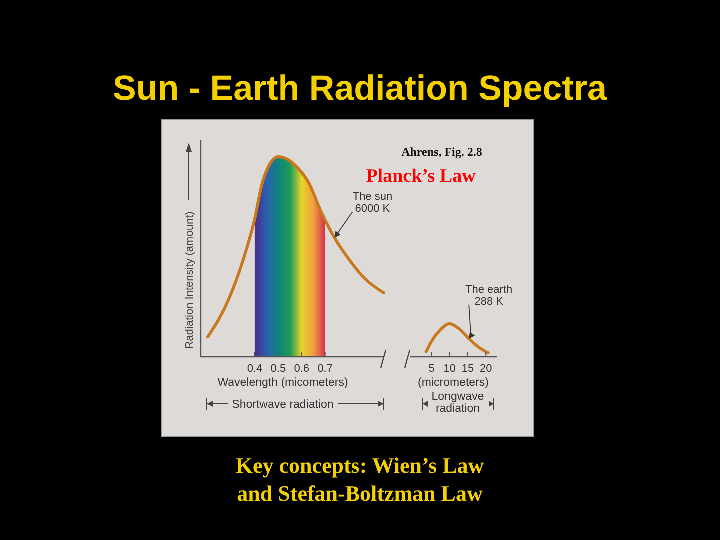  Describe the element at coordinates (360, 479) in the screenshot. I see `text: Key concepts: Wien’s Law and Stefan-Boltzman Law` at that location.